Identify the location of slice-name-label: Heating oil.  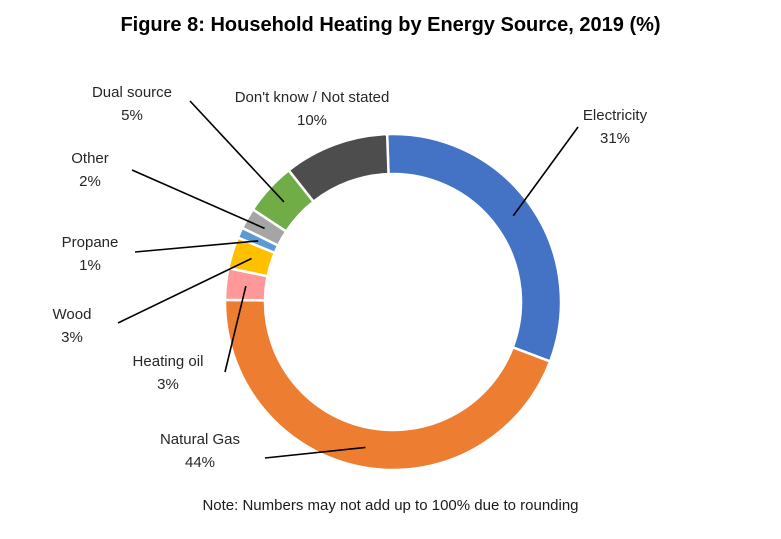
(168, 361).